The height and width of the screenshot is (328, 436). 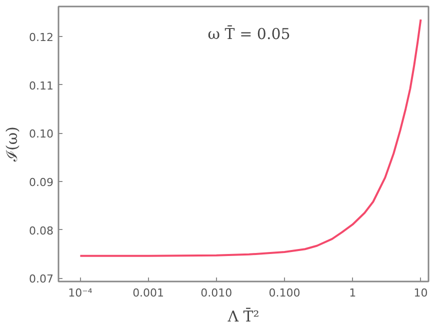 I want to click on x-axis-title: Λ T̄², so click(x=243, y=316).